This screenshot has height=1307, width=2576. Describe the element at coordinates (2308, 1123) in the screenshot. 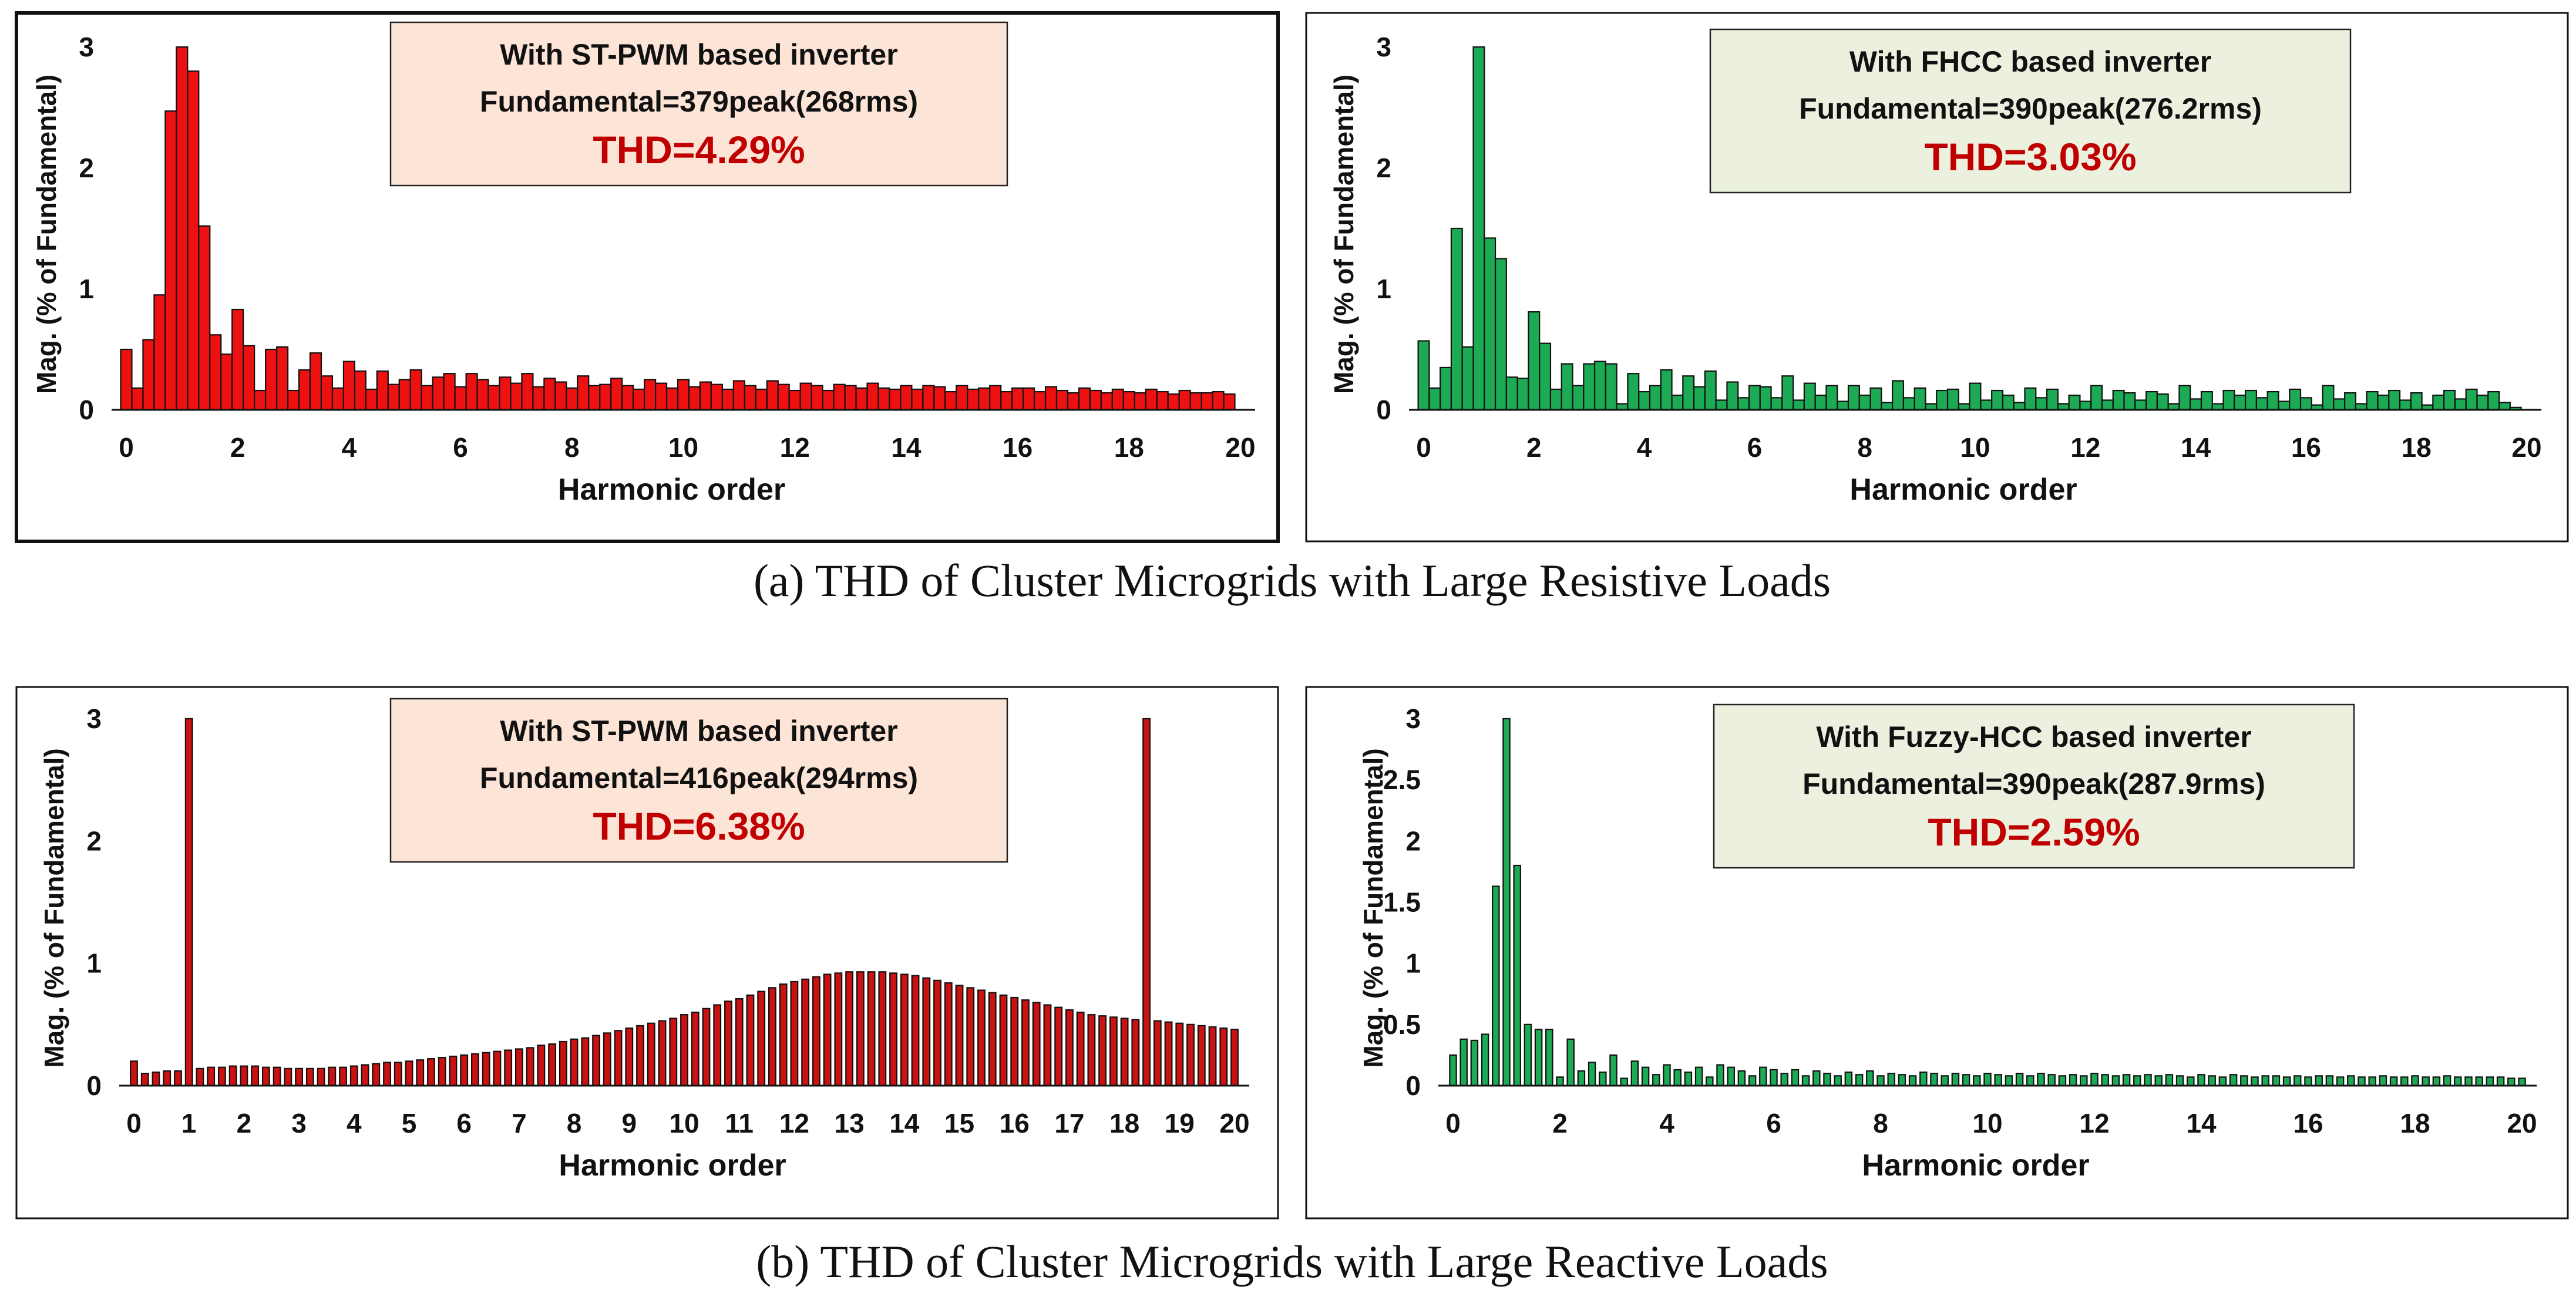

I see `x-tick-label: 16` at that location.